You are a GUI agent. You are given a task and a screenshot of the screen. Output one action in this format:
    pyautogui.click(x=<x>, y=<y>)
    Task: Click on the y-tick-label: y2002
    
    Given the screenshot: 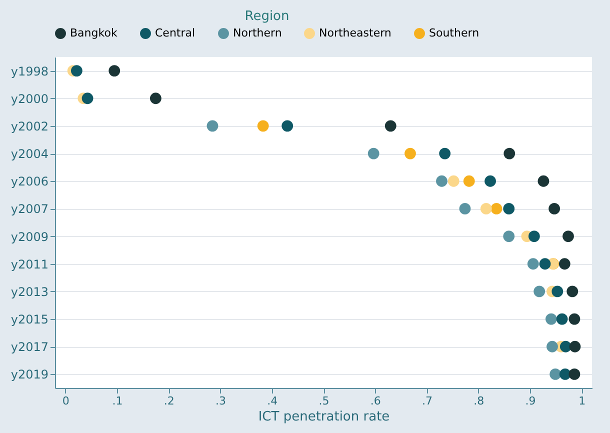 What is the action you would take?
    pyautogui.click(x=29, y=126)
    